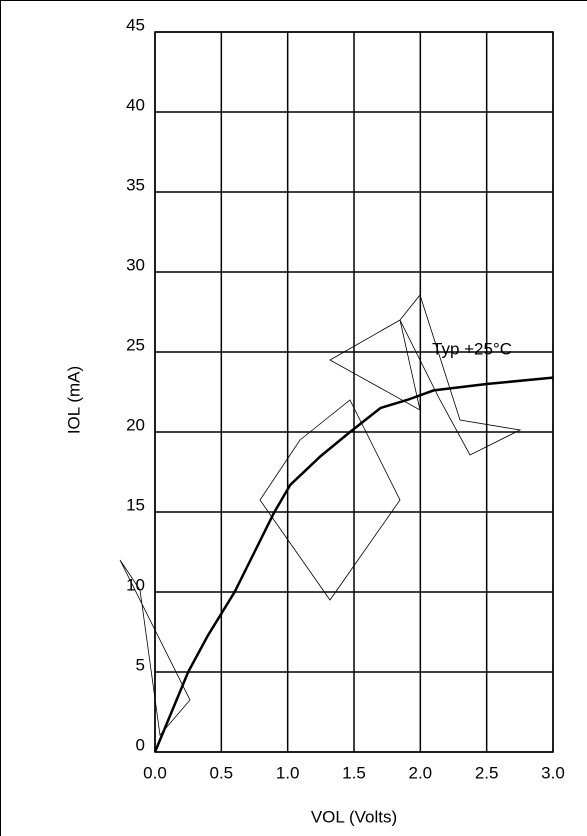 This screenshot has width=587, height=836. I want to click on y-tick-label: 10, so click(135, 584).